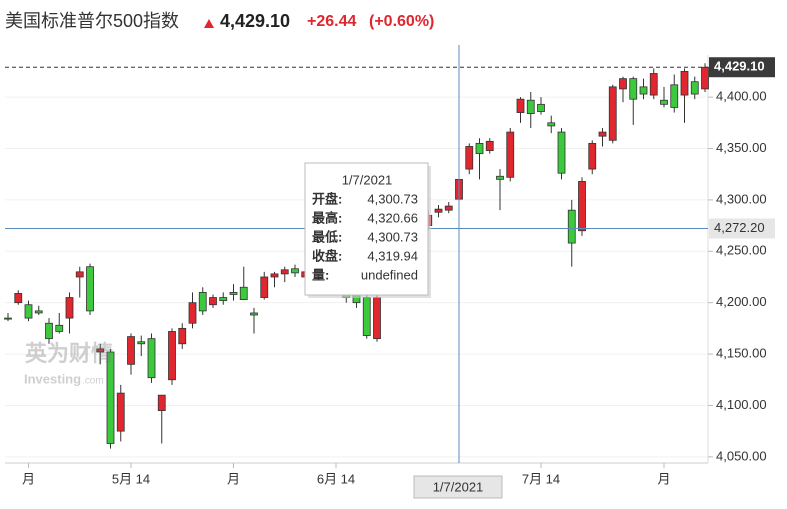  What do you see at coordinates (741, 455) in the screenshot?
I see `y-tick-label: 4,050.00` at bounding box center [741, 455].